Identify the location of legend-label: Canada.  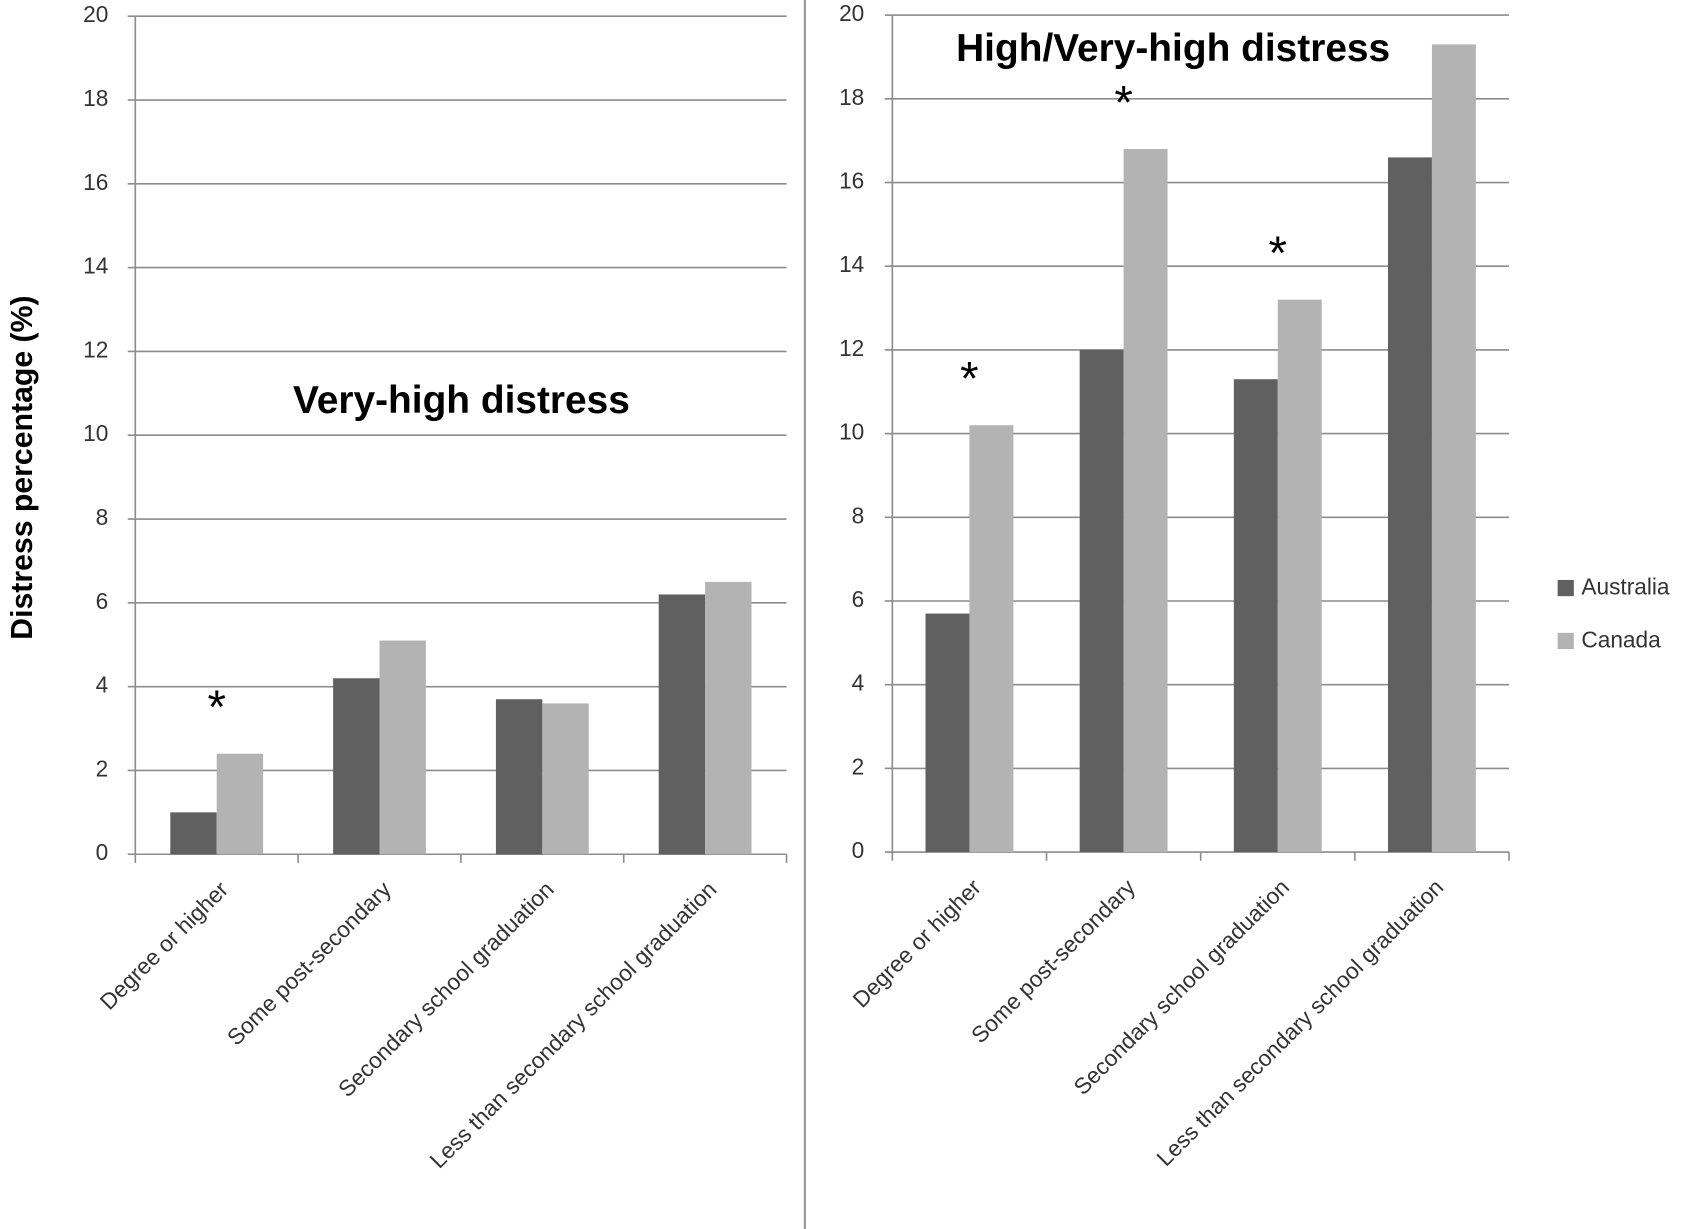
(1621, 639).